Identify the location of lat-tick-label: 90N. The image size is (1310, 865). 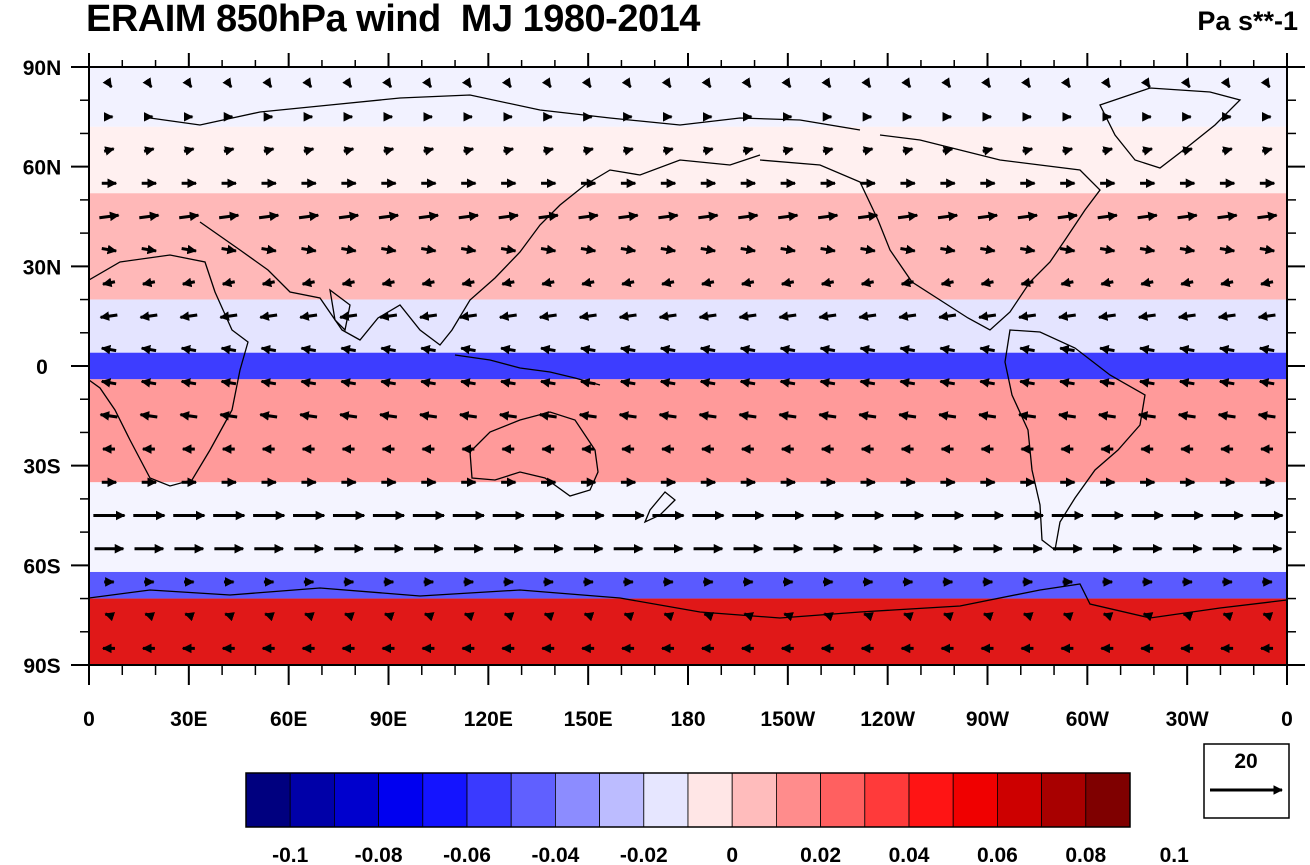
(42, 68).